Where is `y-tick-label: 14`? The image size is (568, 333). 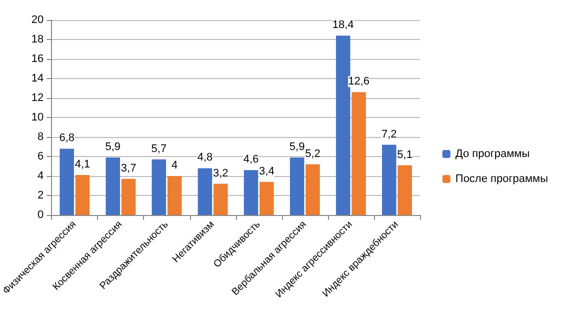
y-tick-label: 14 is located at coordinates (37, 78).